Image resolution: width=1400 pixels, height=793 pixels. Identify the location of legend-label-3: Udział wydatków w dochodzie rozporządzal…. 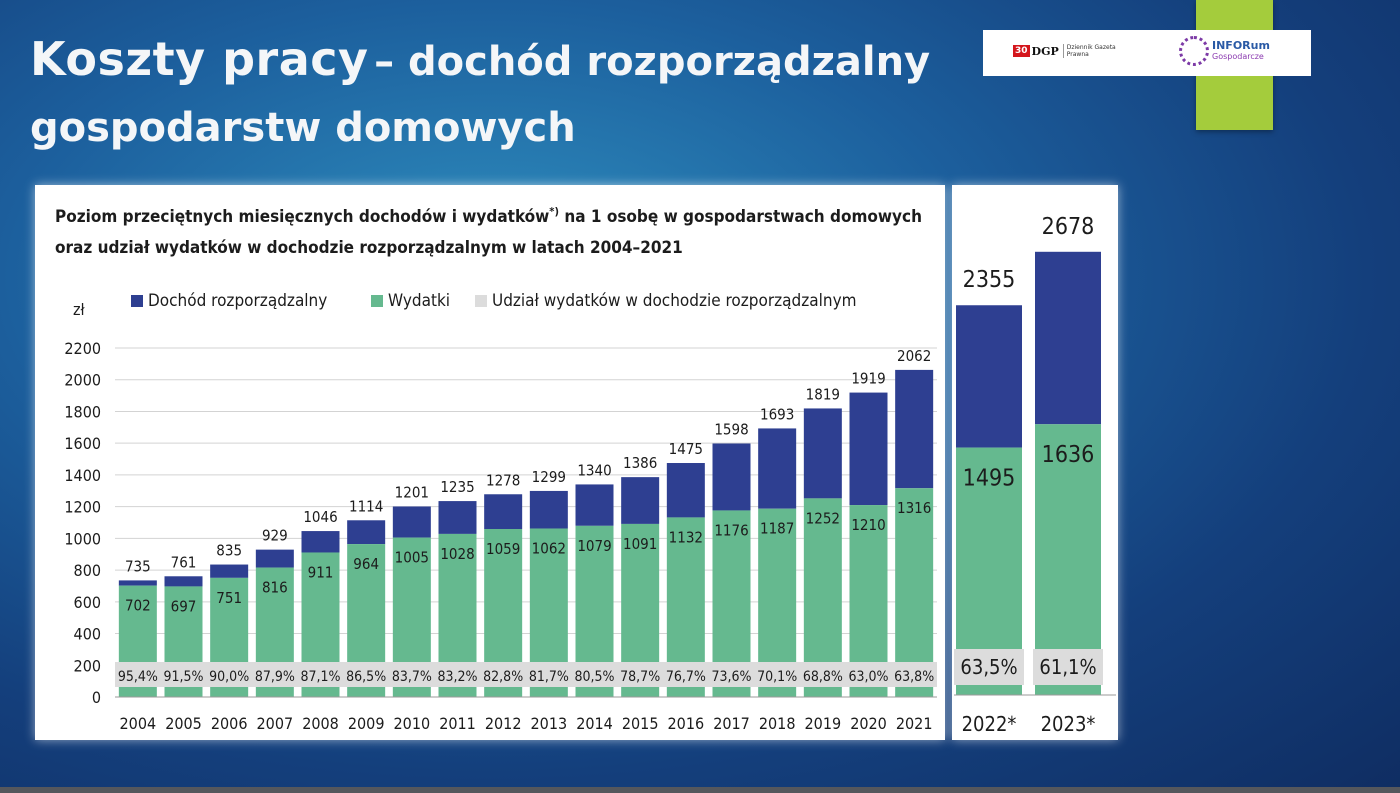
(674, 301).